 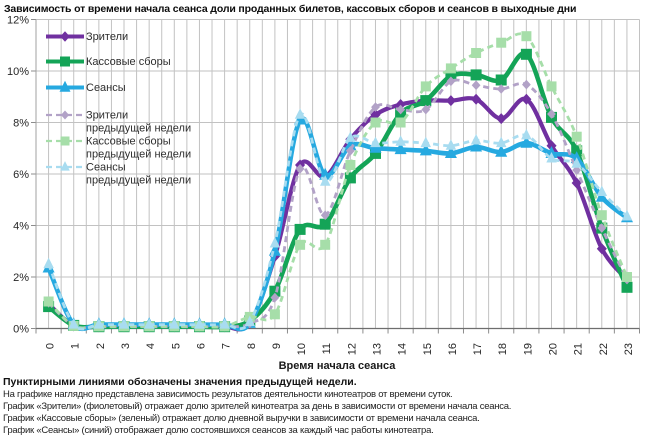 What do you see at coordinates (629, 349) in the screenshot?
I see `svg-text: 23` at bounding box center [629, 349].